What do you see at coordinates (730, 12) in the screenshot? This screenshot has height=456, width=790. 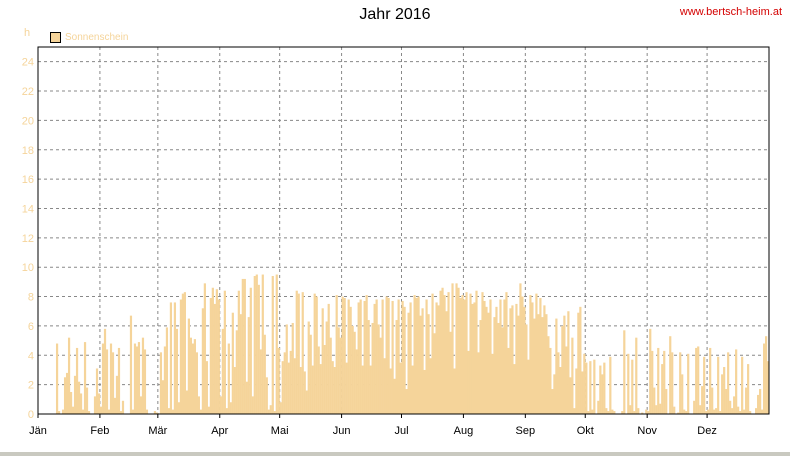 I see `site-link: www.bertsch-heim.at` at bounding box center [730, 12].